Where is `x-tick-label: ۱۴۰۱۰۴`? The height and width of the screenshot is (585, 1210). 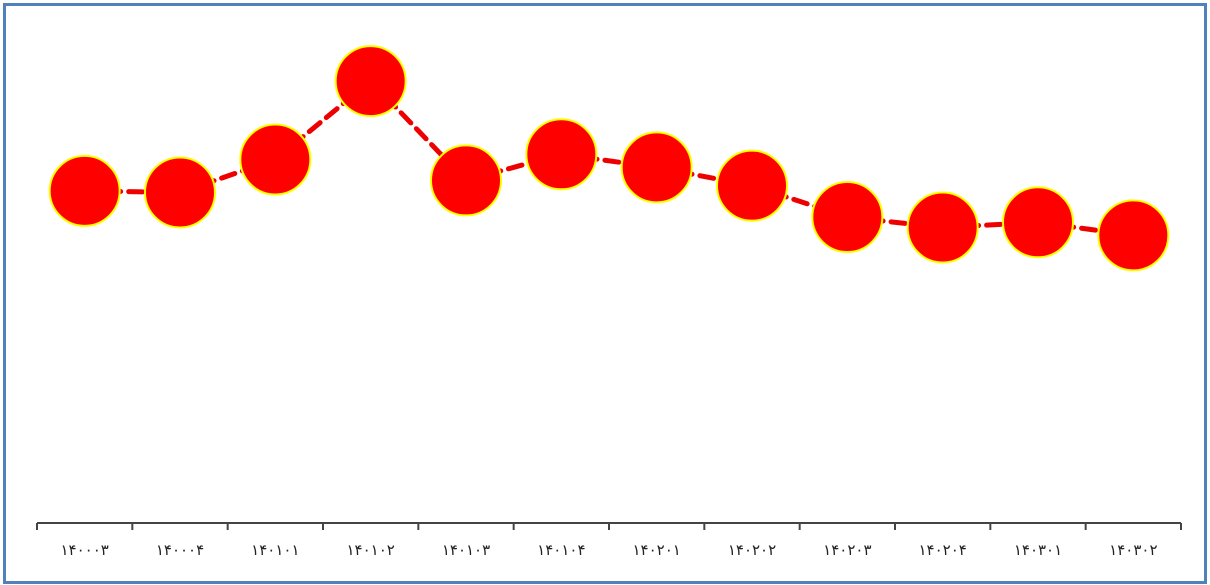
x-tick-label: ۱۴۰۱۰۴ is located at coordinates (561, 550).